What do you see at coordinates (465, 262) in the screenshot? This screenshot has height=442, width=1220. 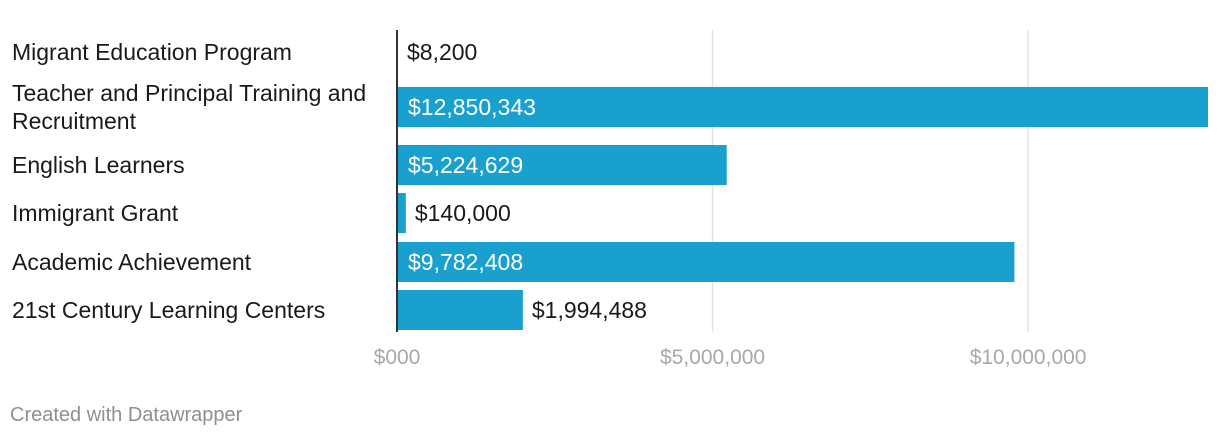 I see `value-label: $9,782,408` at bounding box center [465, 262].